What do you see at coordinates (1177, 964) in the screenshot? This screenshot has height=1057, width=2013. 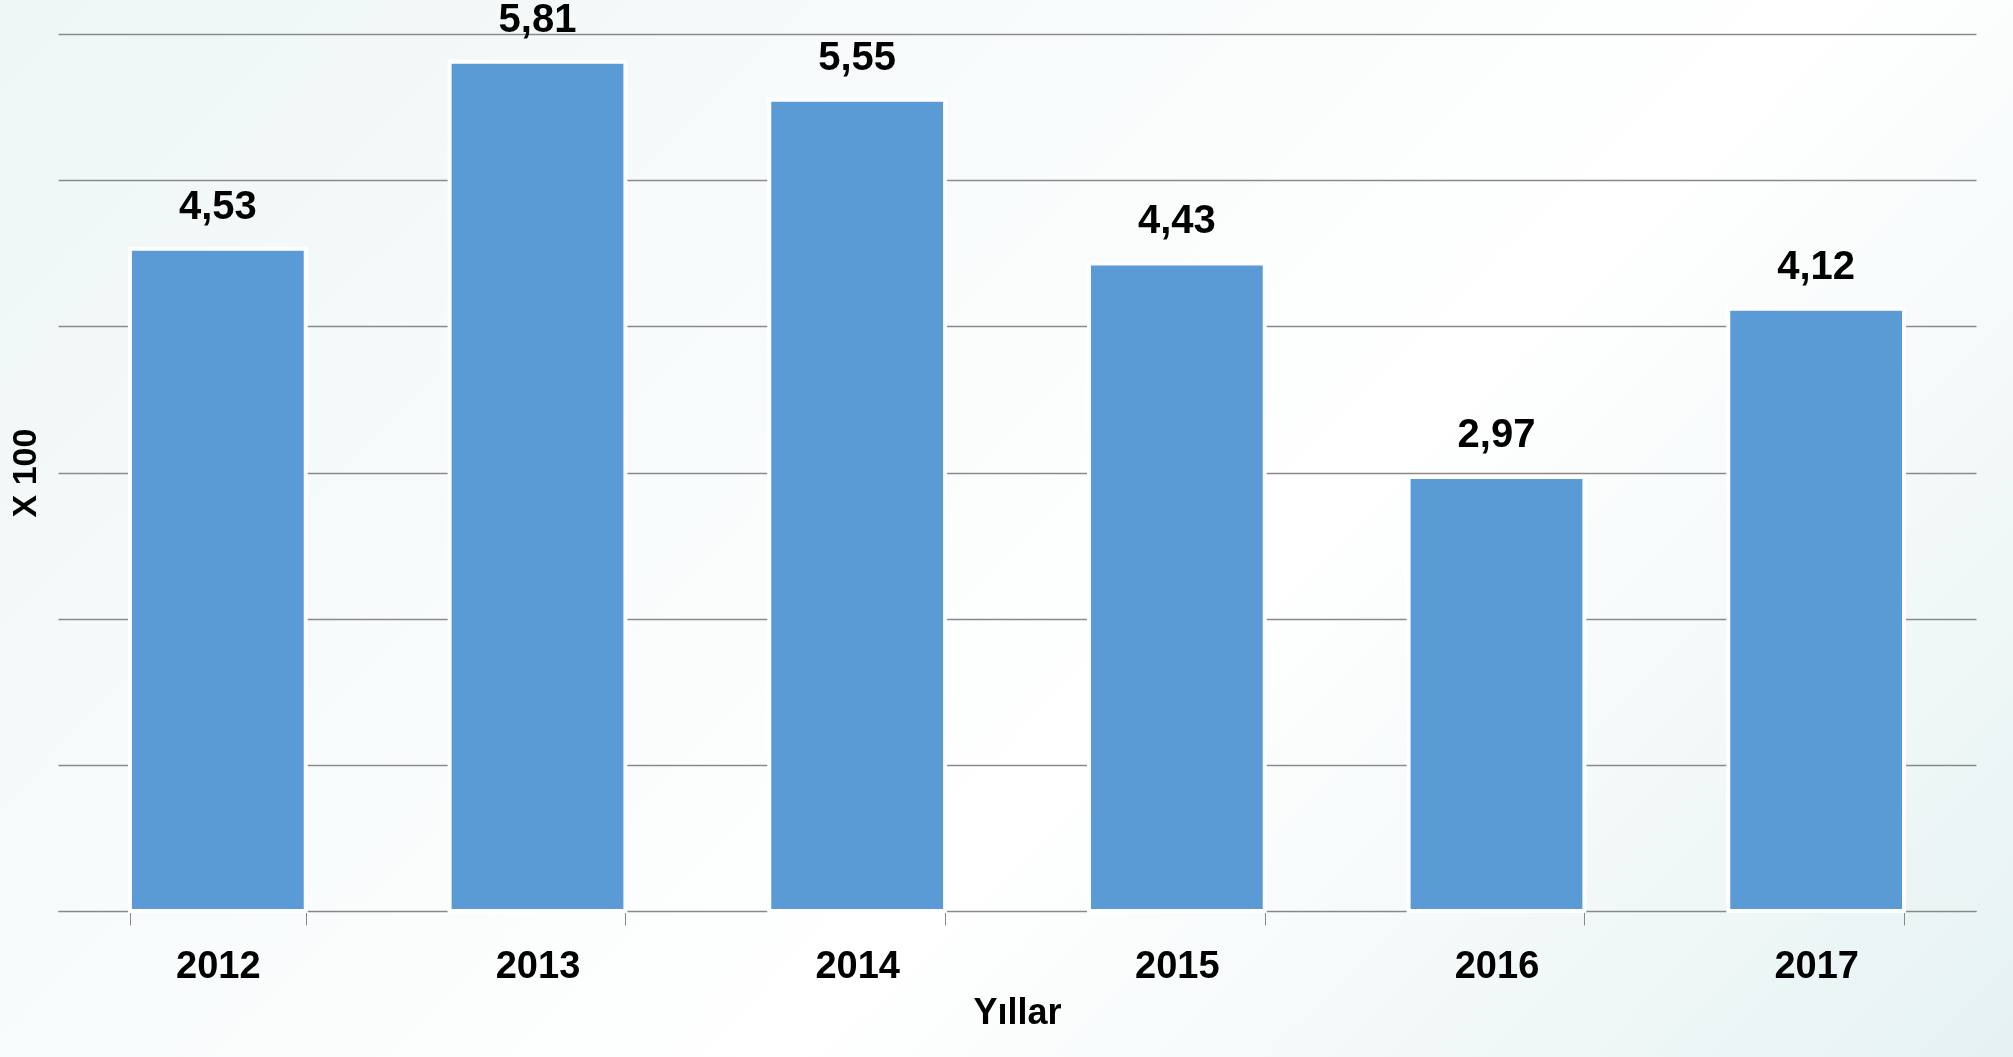 I see `x-tick-label: 2015` at bounding box center [1177, 964].